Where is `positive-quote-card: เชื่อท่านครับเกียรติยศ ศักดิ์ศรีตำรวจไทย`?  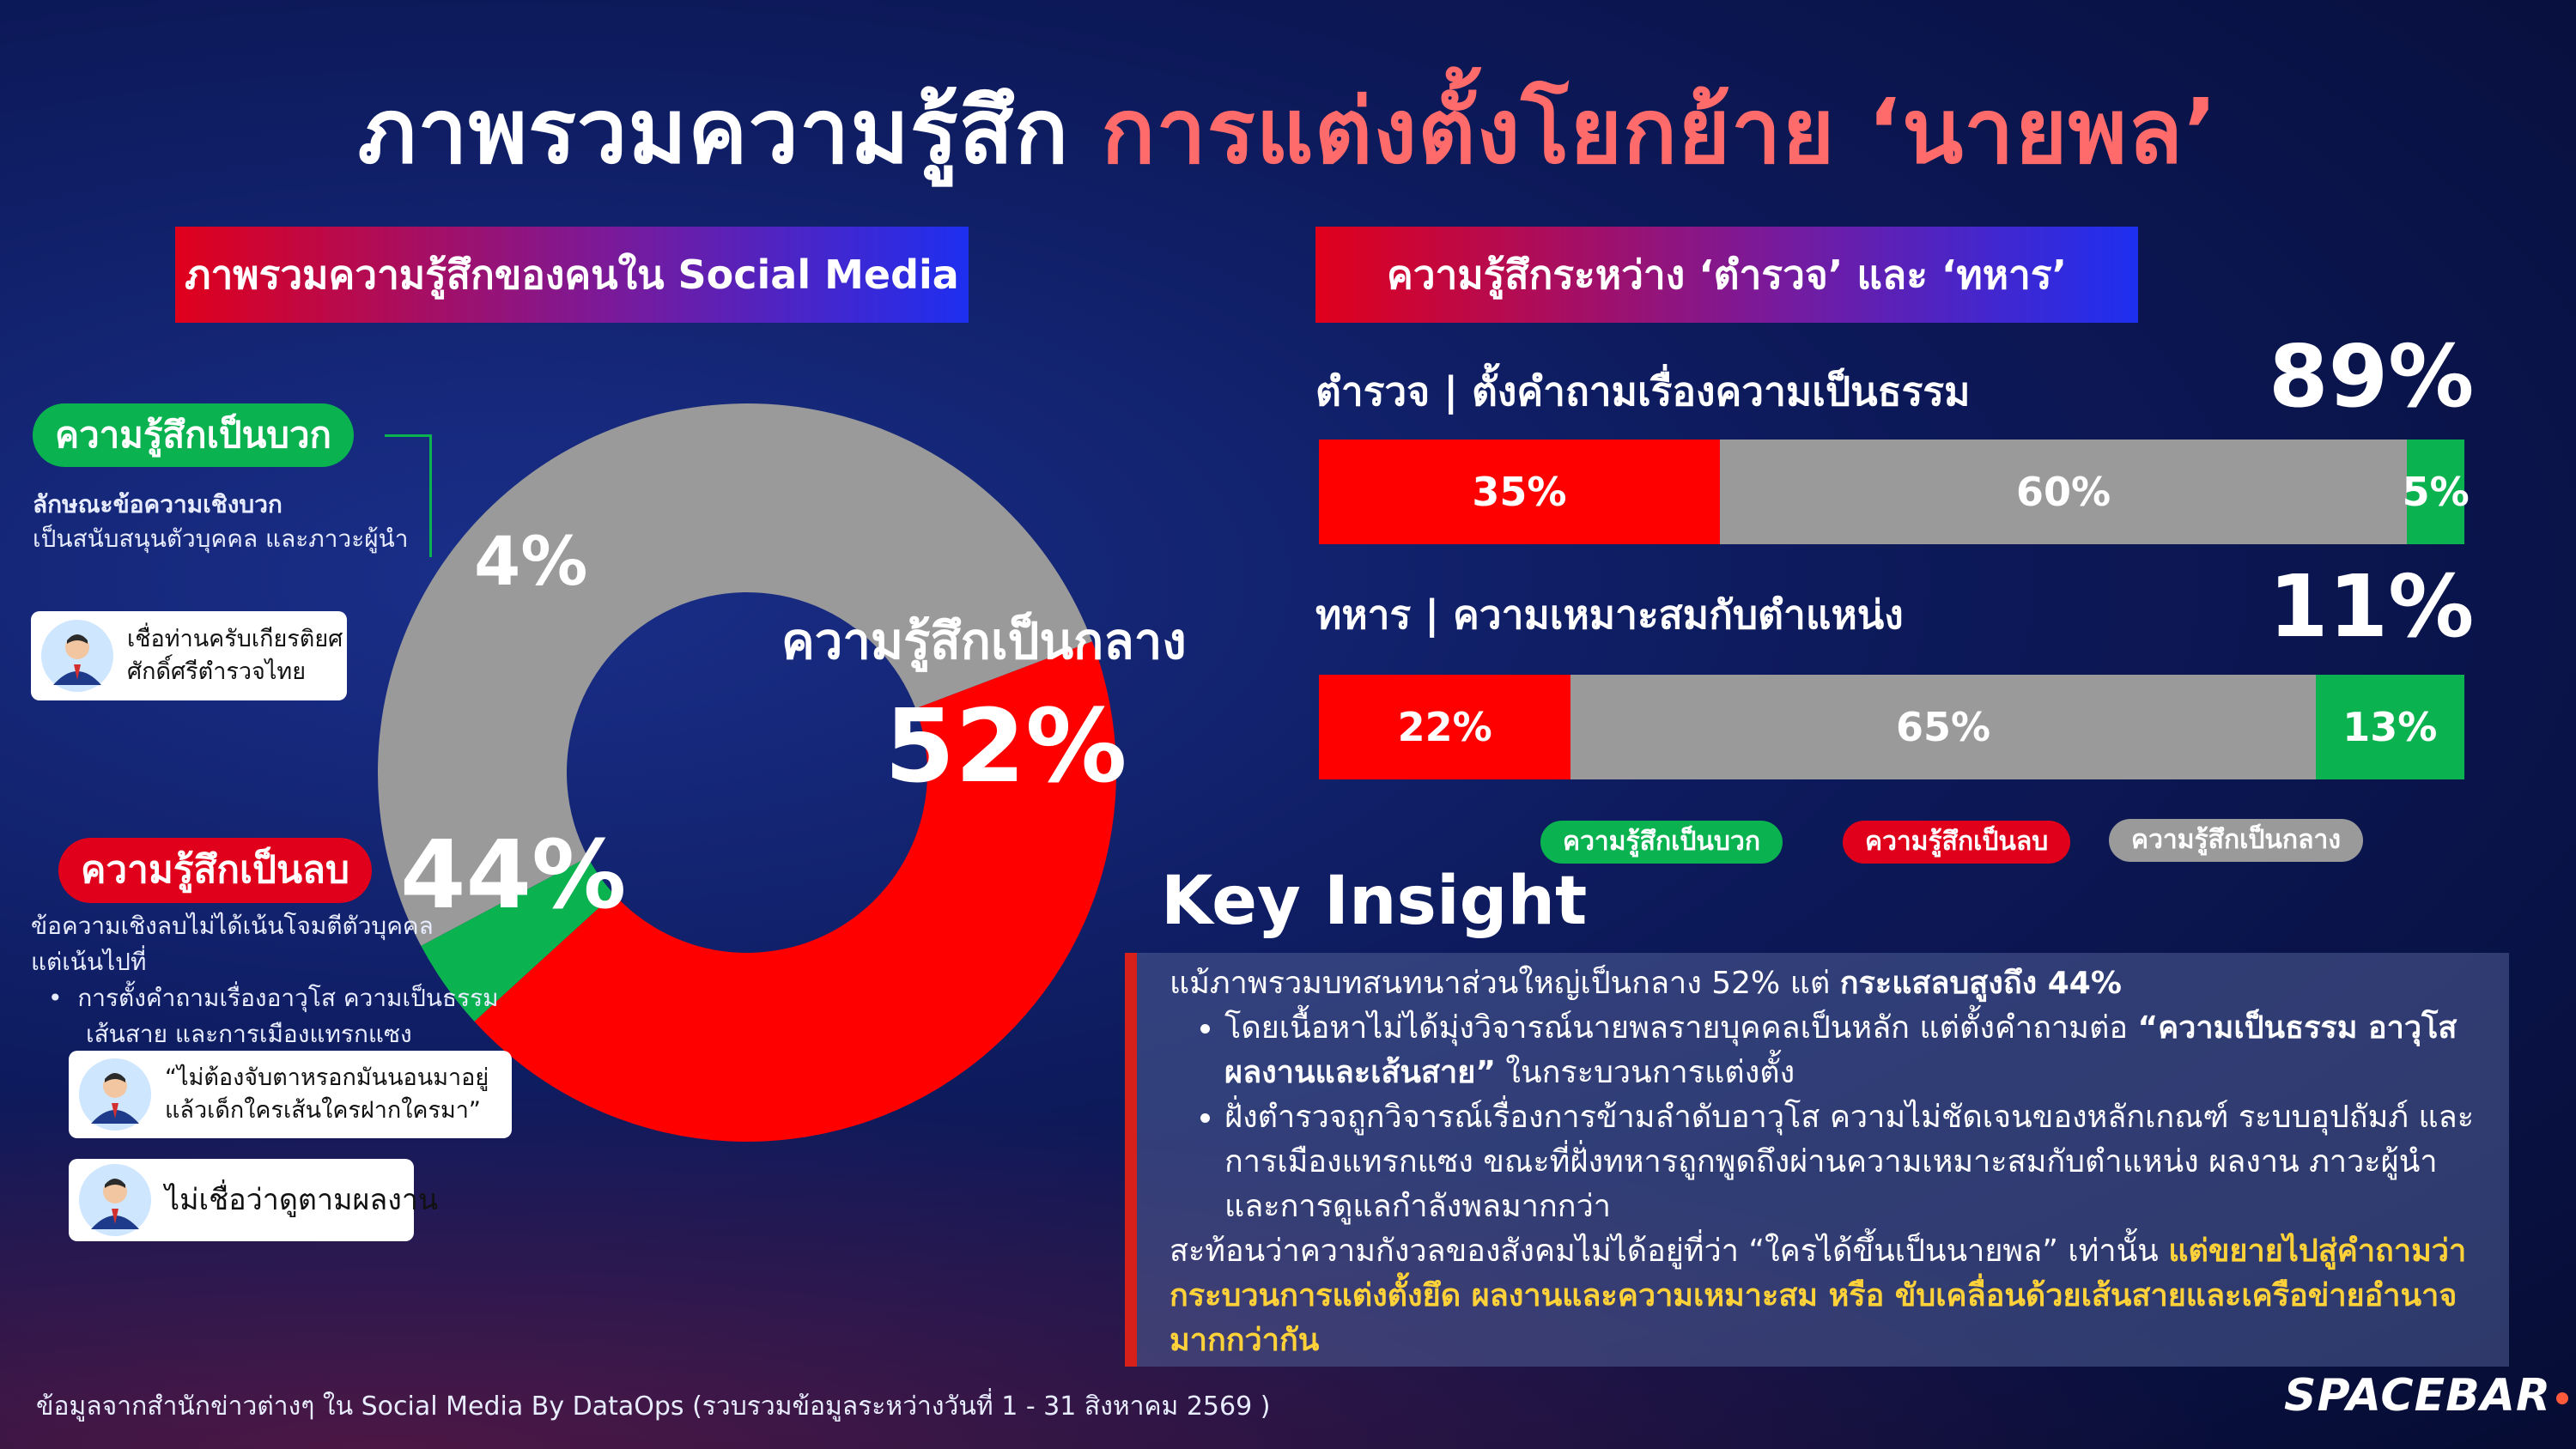 positive-quote-card: เชื่อท่านครับเกียรติยศ ศักดิ์ศรีตำรวจไทย is located at coordinates (189, 655).